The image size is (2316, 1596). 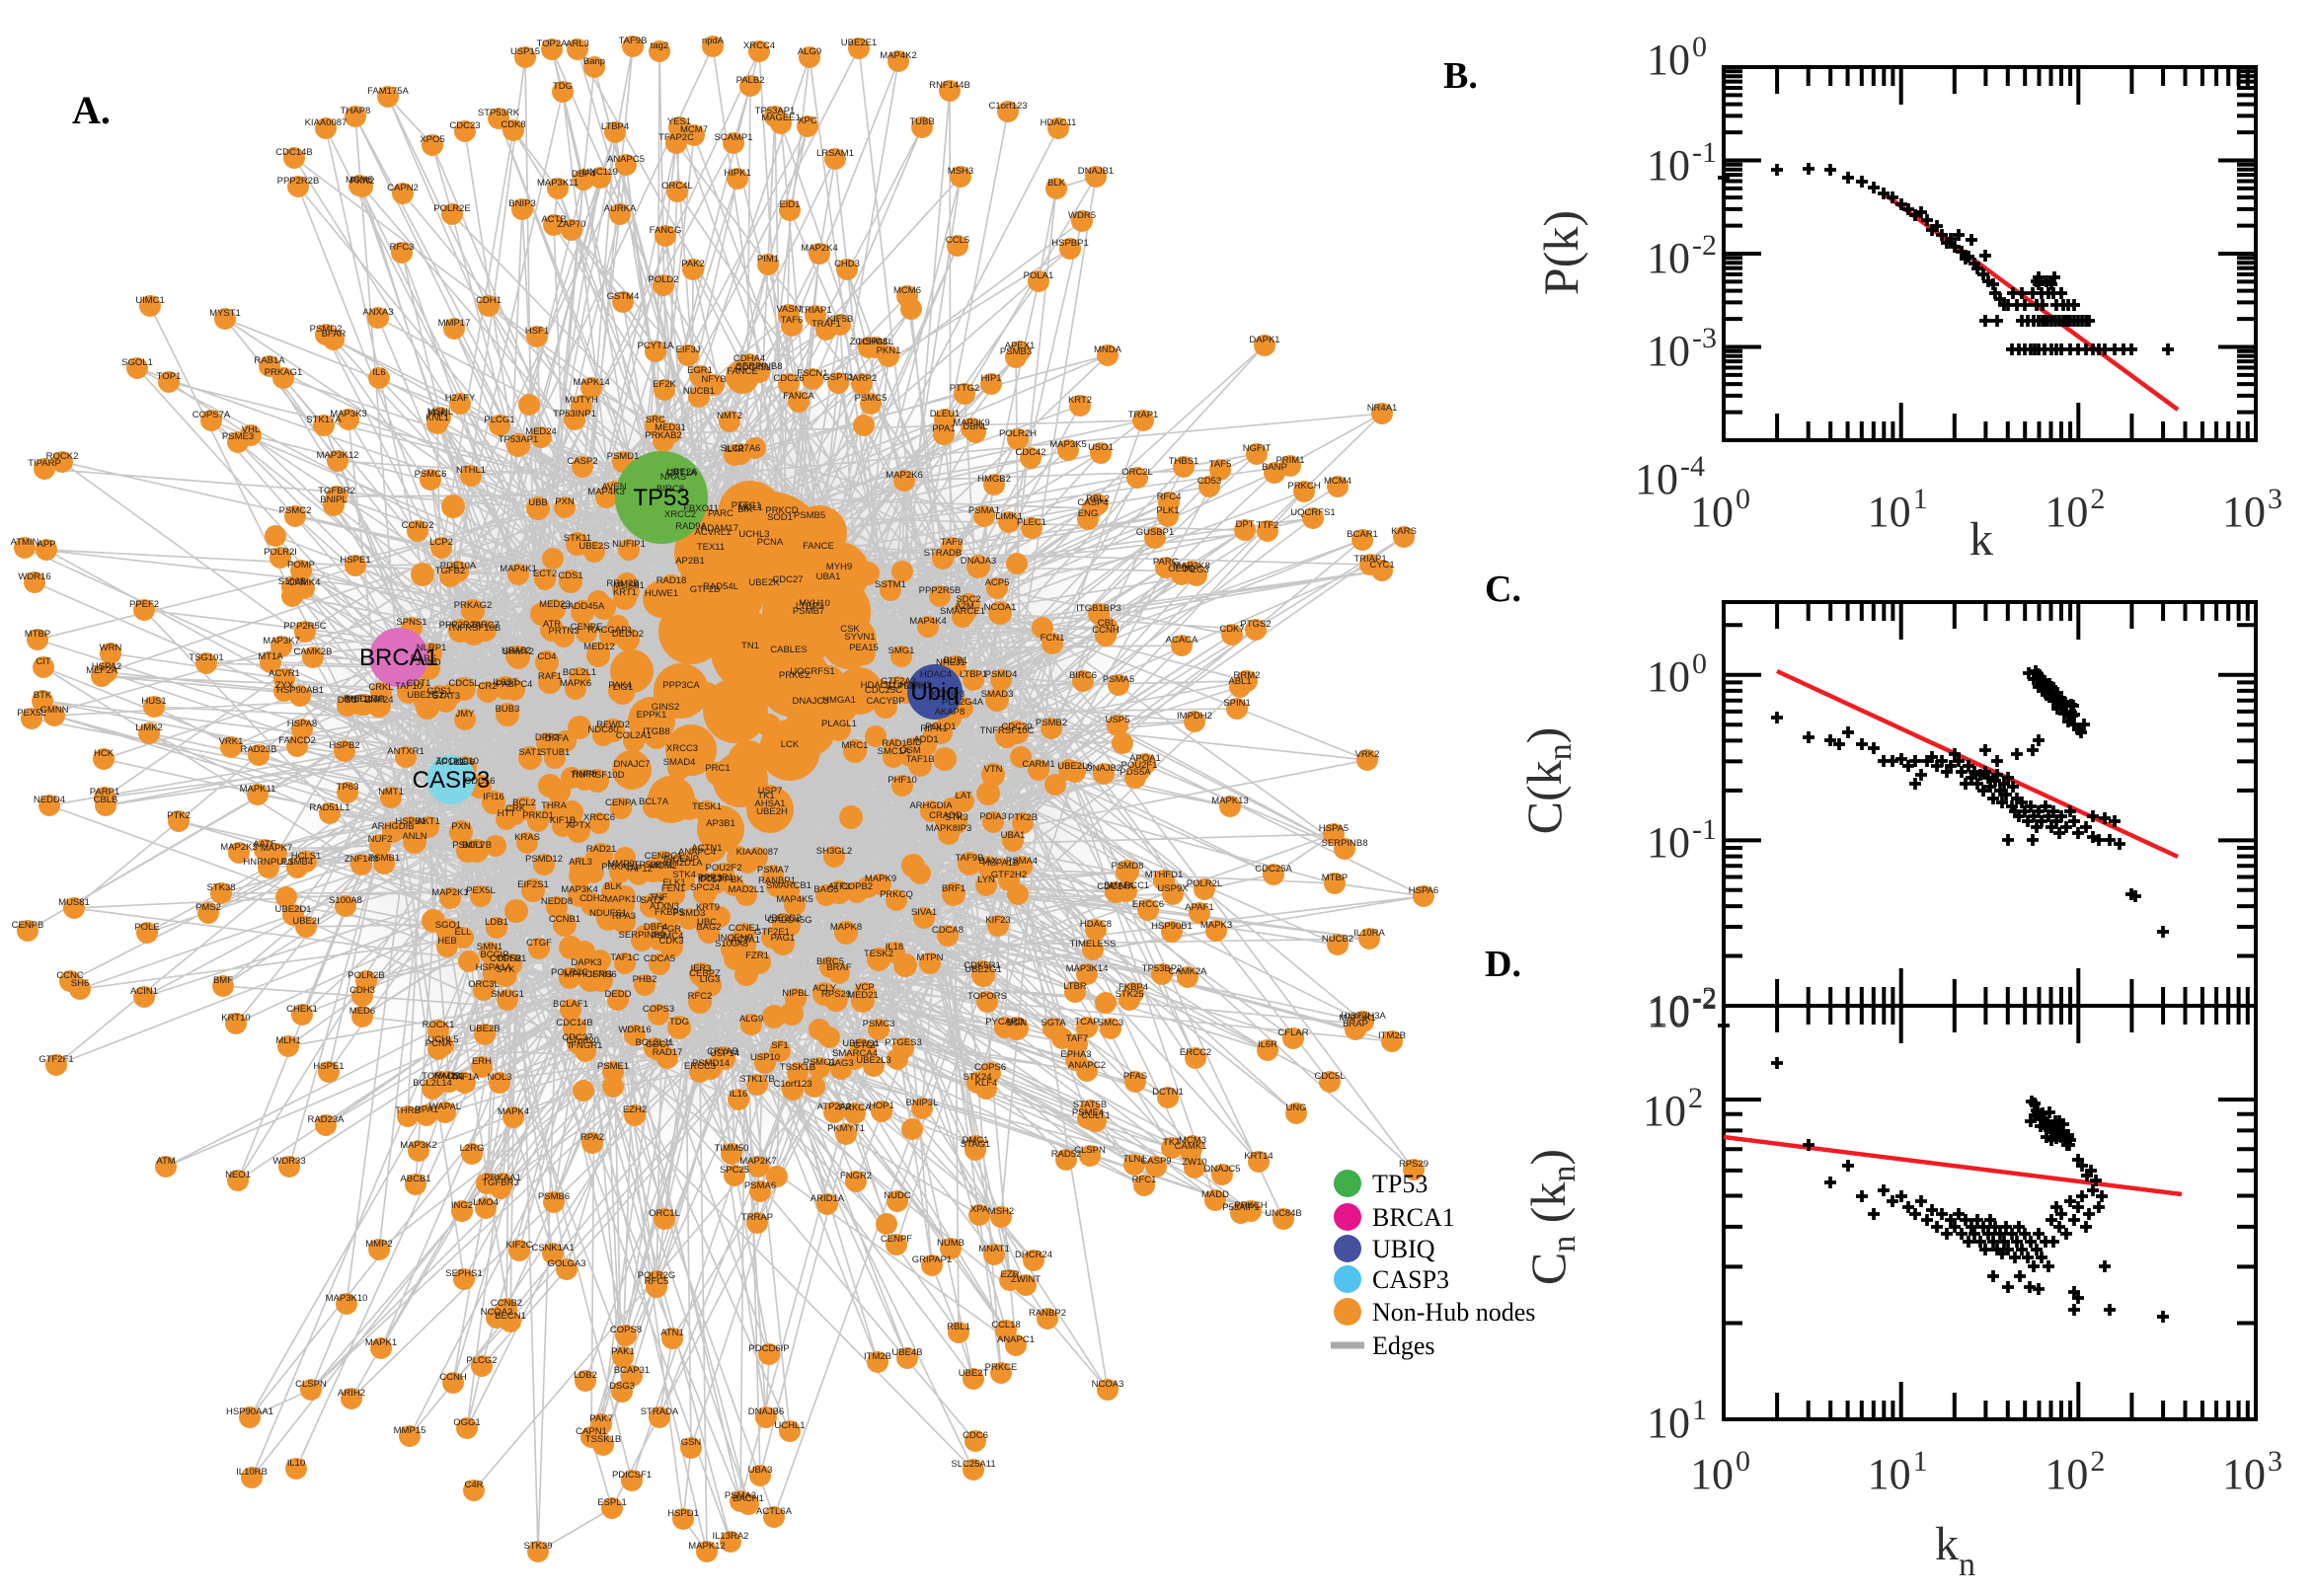 What do you see at coordinates (921, 121) in the screenshot?
I see `svg-text: TUBB` at bounding box center [921, 121].